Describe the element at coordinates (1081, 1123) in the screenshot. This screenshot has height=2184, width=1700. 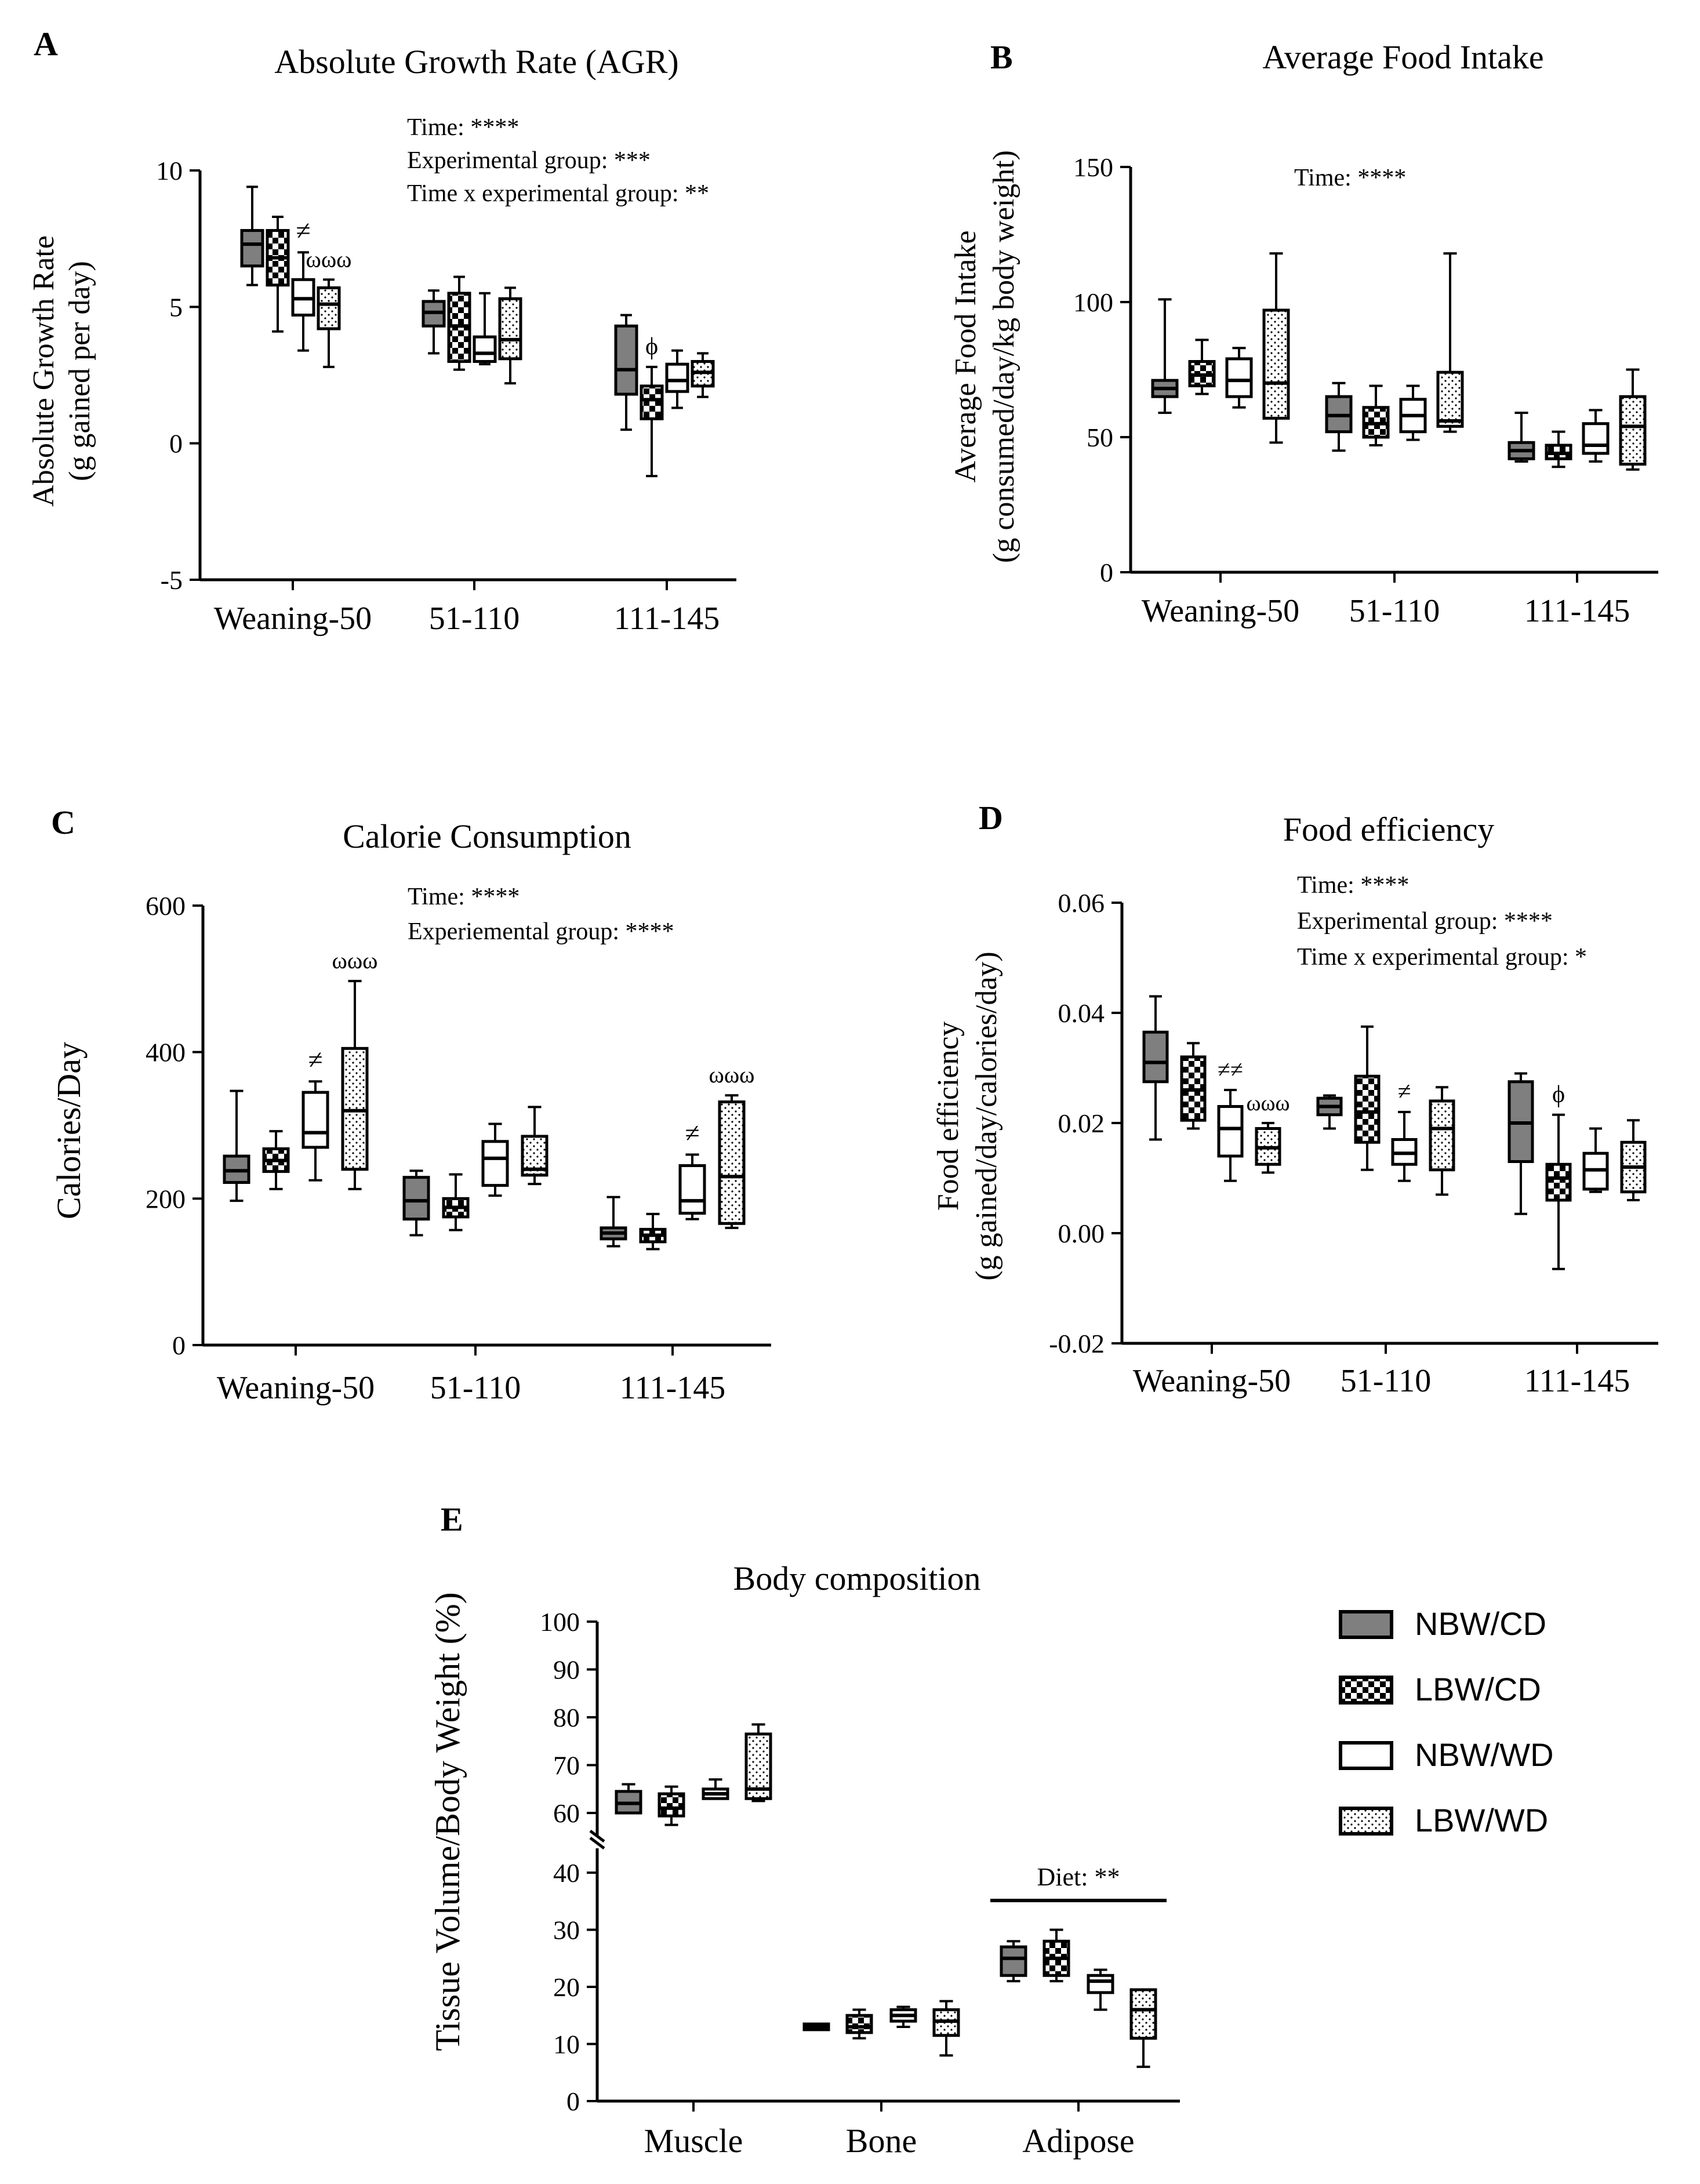
I see `y-tick-label: 0.02` at that location.